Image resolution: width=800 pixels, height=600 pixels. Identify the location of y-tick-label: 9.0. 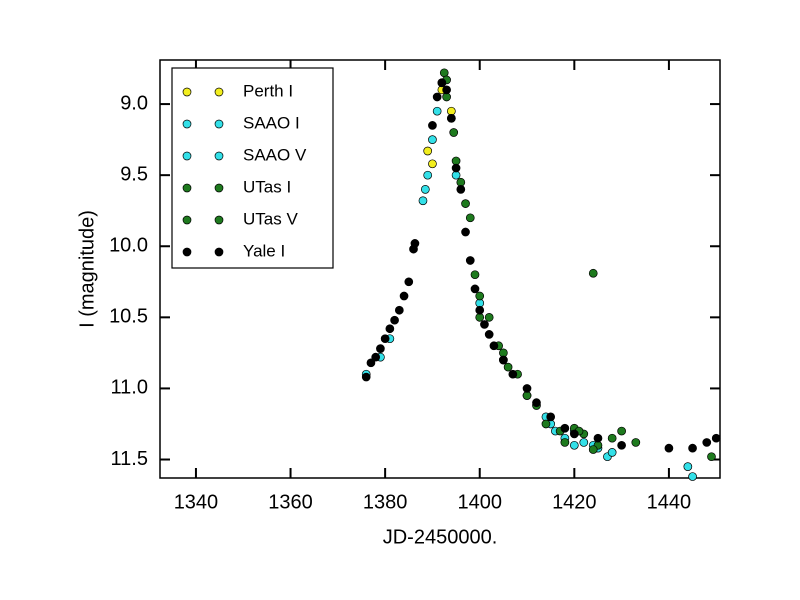
(134, 103).